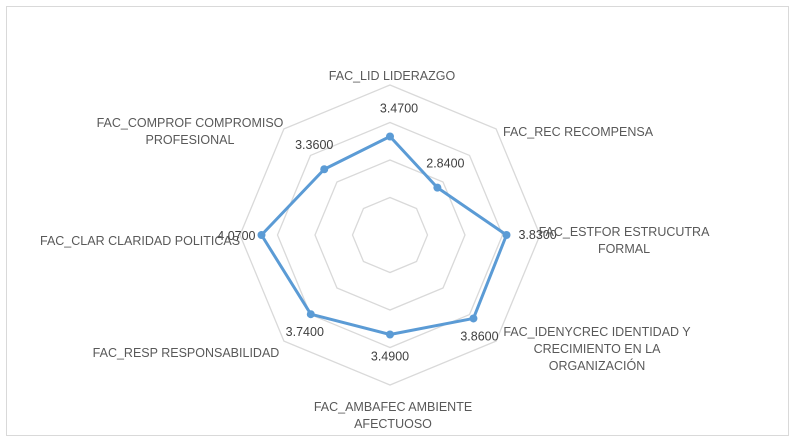 The height and width of the screenshot is (443, 797). What do you see at coordinates (597, 332) in the screenshot?
I see `axis-label-line: FAC_IDENYCREC IDENTIDAD Y` at bounding box center [597, 332].